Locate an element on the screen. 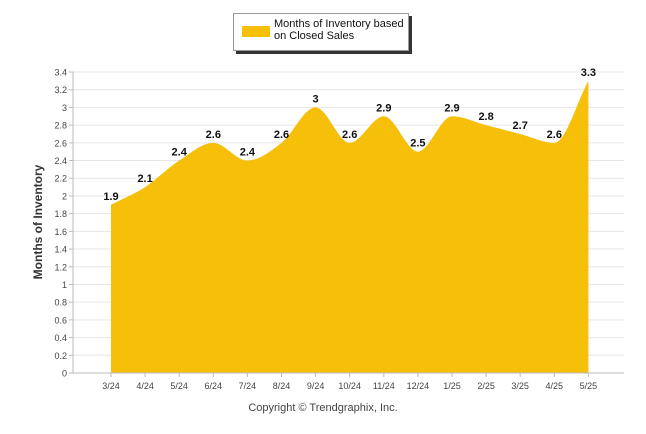 The image size is (646, 434). x-tick-label: 4/25 is located at coordinates (555, 386).